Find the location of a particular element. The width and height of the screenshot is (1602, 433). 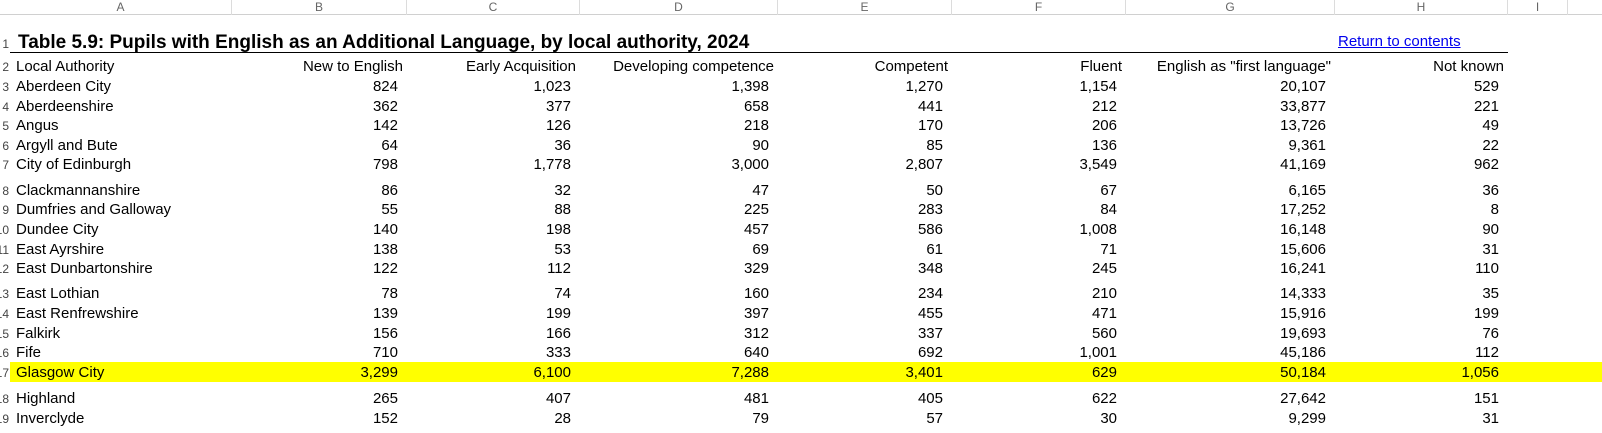

row-number: 17 is located at coordinates (4, 373).